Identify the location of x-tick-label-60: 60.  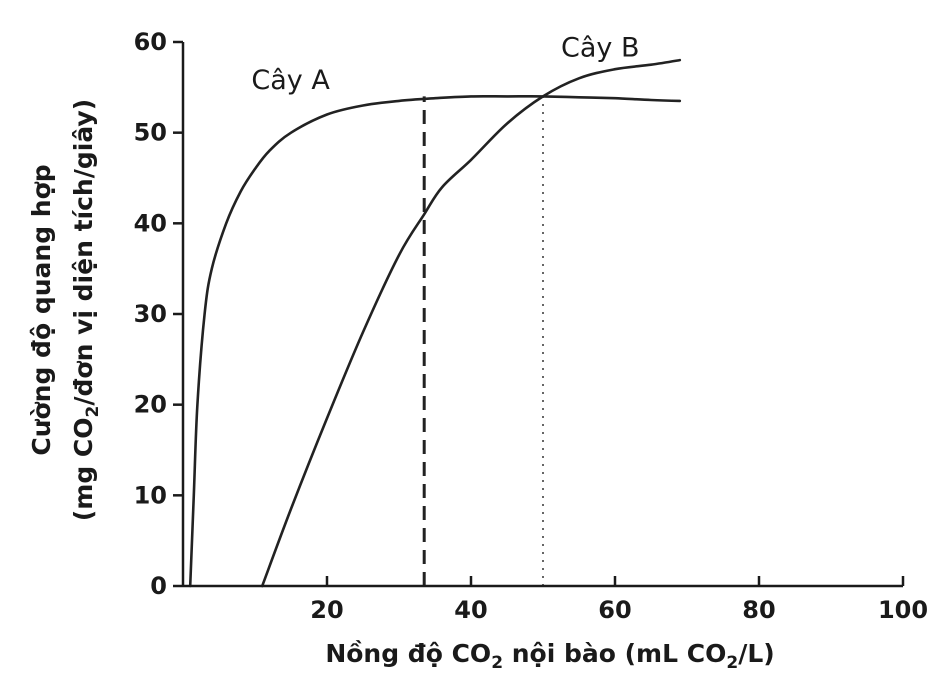
(614, 610).